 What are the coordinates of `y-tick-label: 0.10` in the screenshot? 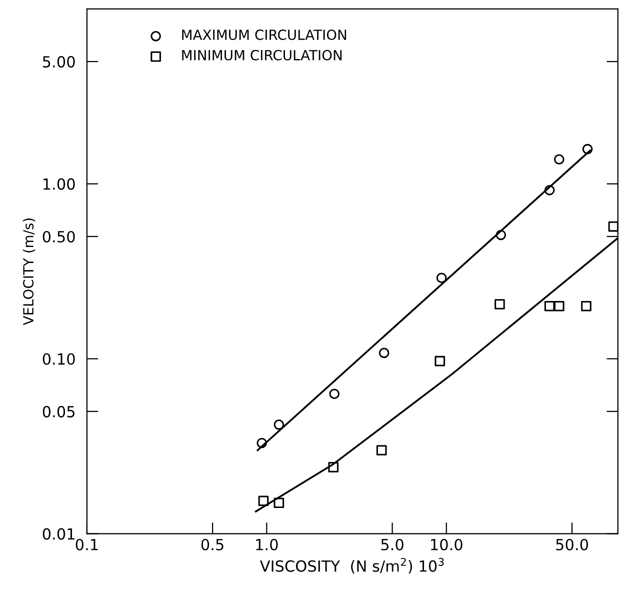 It's located at (58, 359).